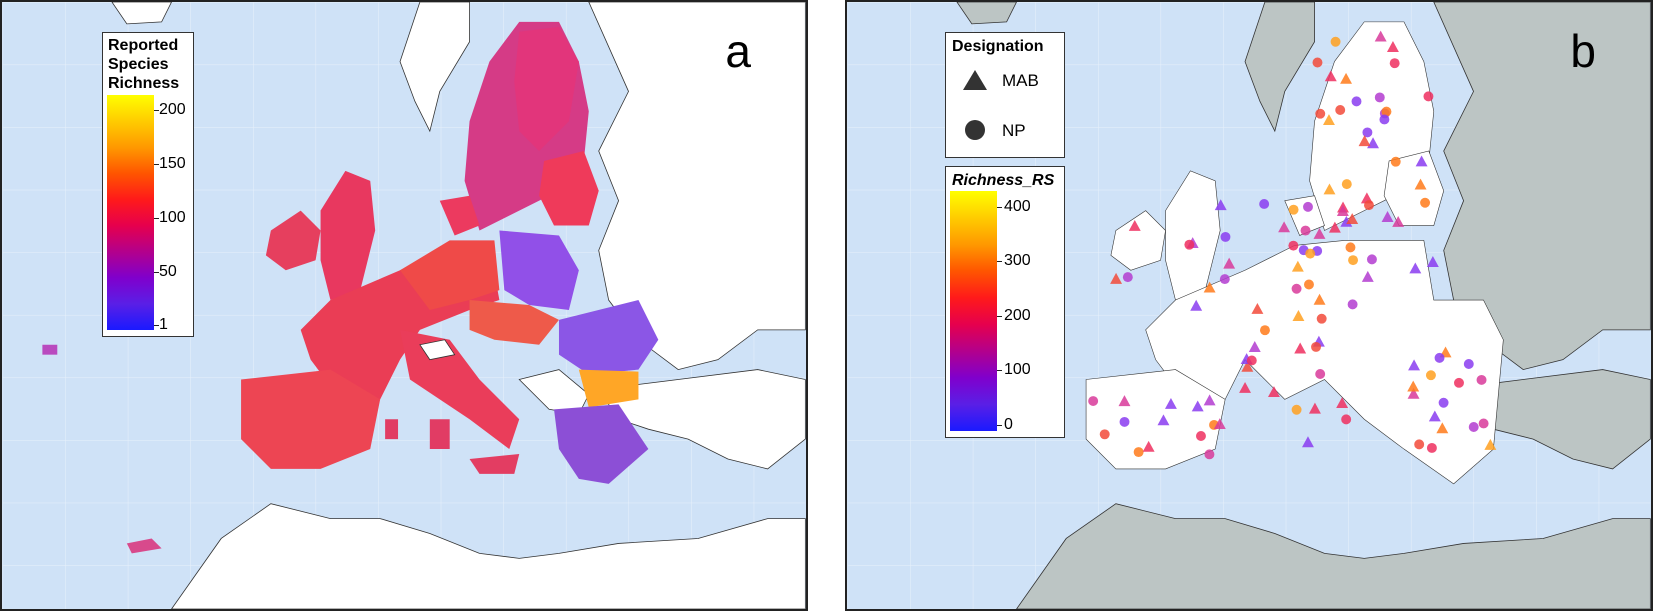 Image resolution: width=1653 pixels, height=611 pixels. I want to click on circle-icon, so click(975, 130).